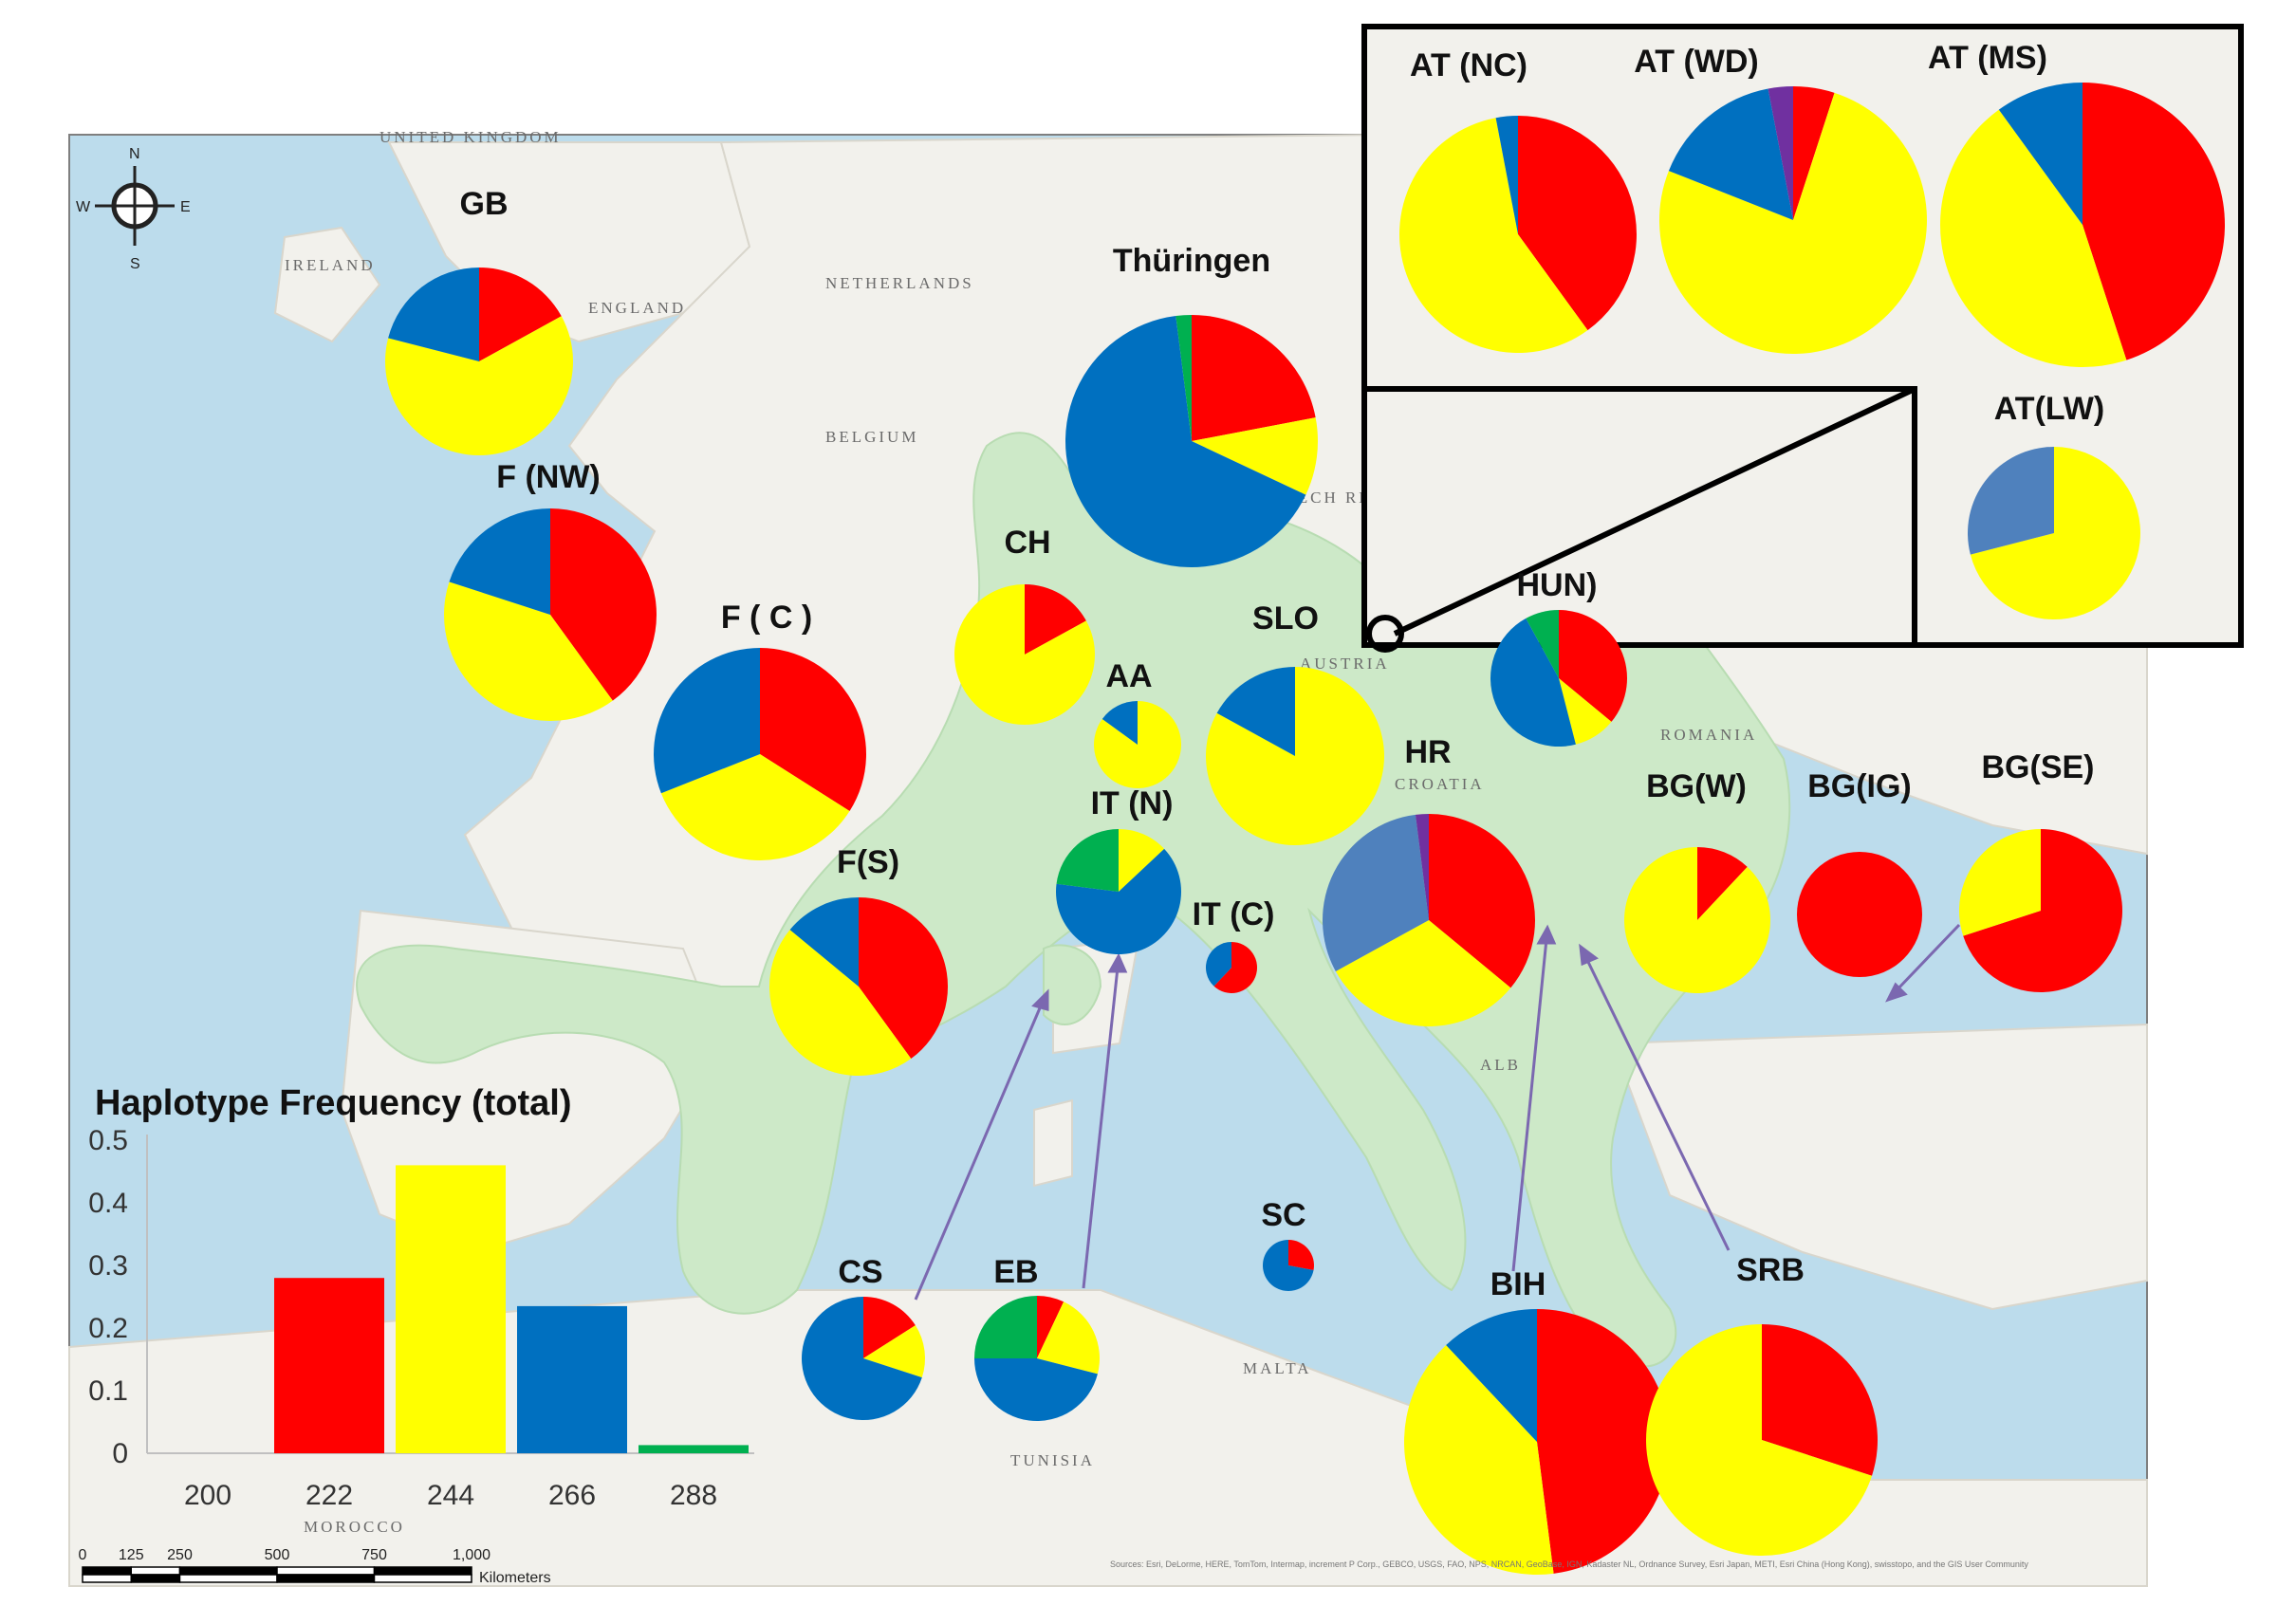 This screenshot has width=2277, height=1624. I want to click on pie-hr: HR, so click(1429, 880).